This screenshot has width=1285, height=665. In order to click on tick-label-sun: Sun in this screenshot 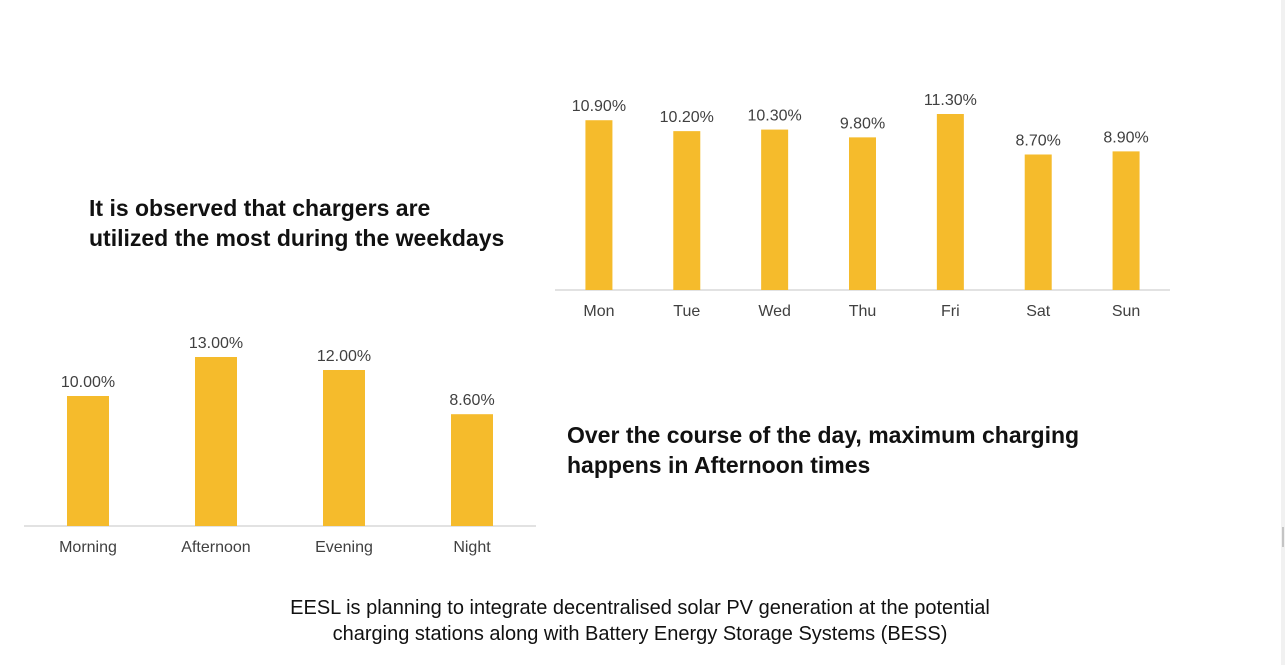, I will do `click(1126, 311)`.